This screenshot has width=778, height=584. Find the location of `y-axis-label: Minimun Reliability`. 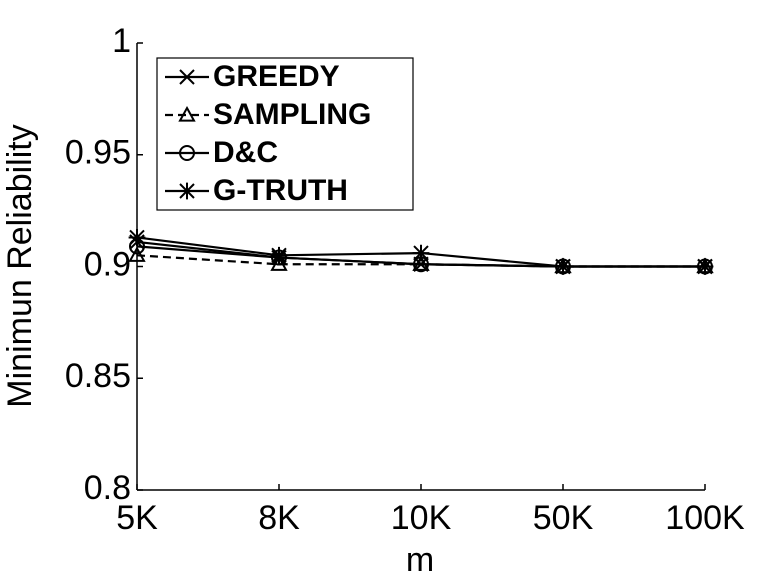

y-axis-label: Minimun Reliability is located at coordinates (20, 265).